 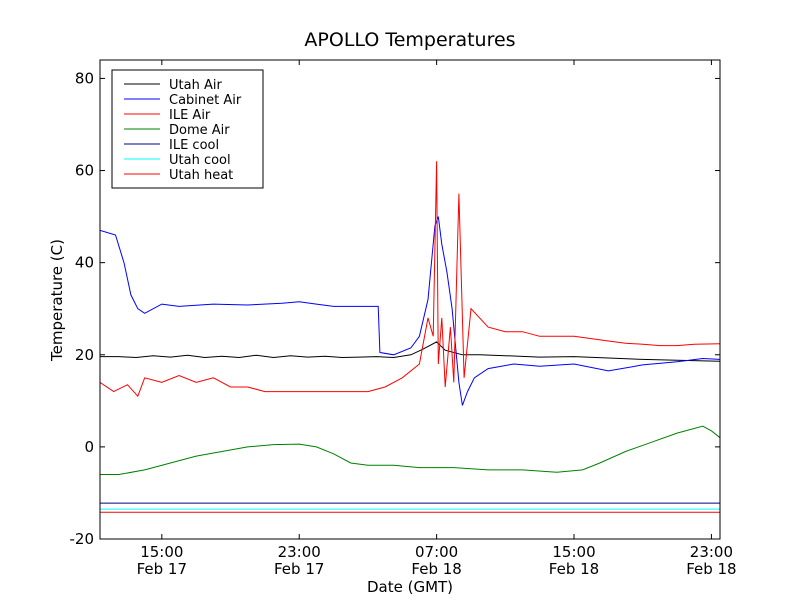 I want to click on chart-title: APOLLO Temperatures, so click(x=409, y=40).